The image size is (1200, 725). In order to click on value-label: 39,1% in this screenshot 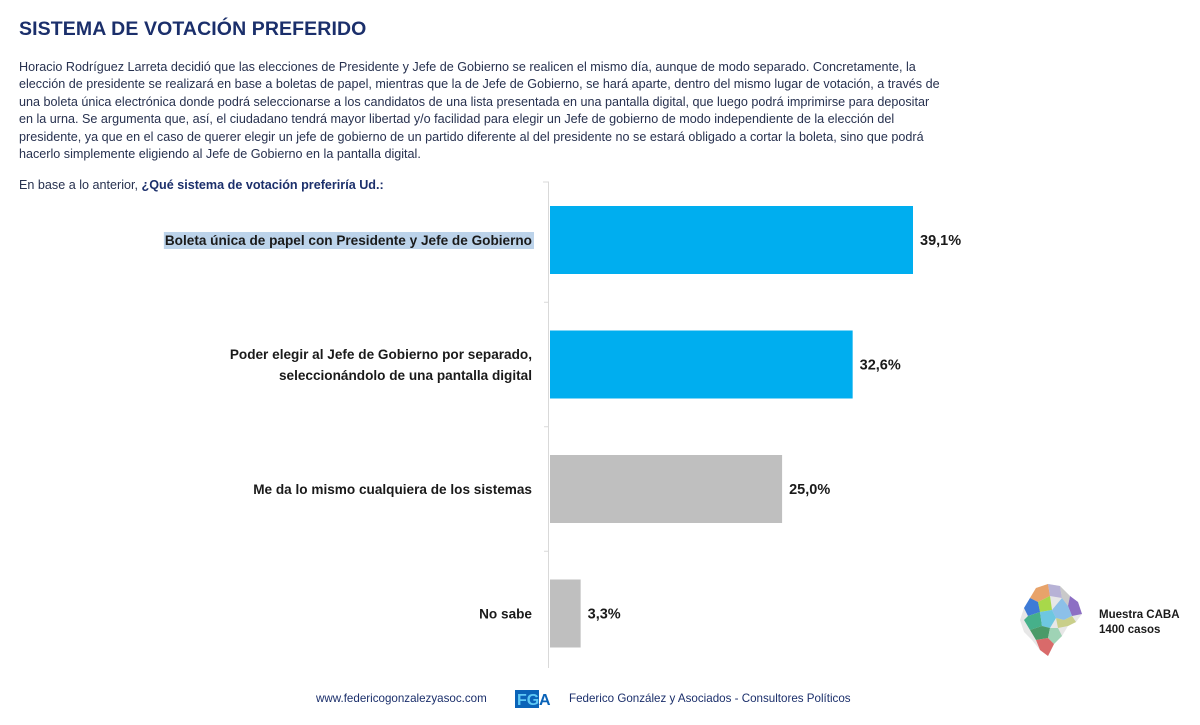, I will do `click(940, 241)`.